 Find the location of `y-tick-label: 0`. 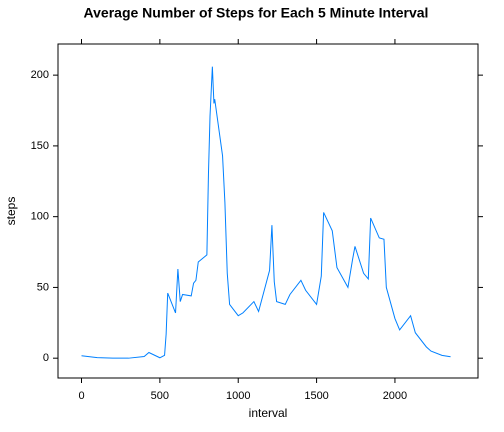

y-tick-label: 0 is located at coordinates (46, 358).